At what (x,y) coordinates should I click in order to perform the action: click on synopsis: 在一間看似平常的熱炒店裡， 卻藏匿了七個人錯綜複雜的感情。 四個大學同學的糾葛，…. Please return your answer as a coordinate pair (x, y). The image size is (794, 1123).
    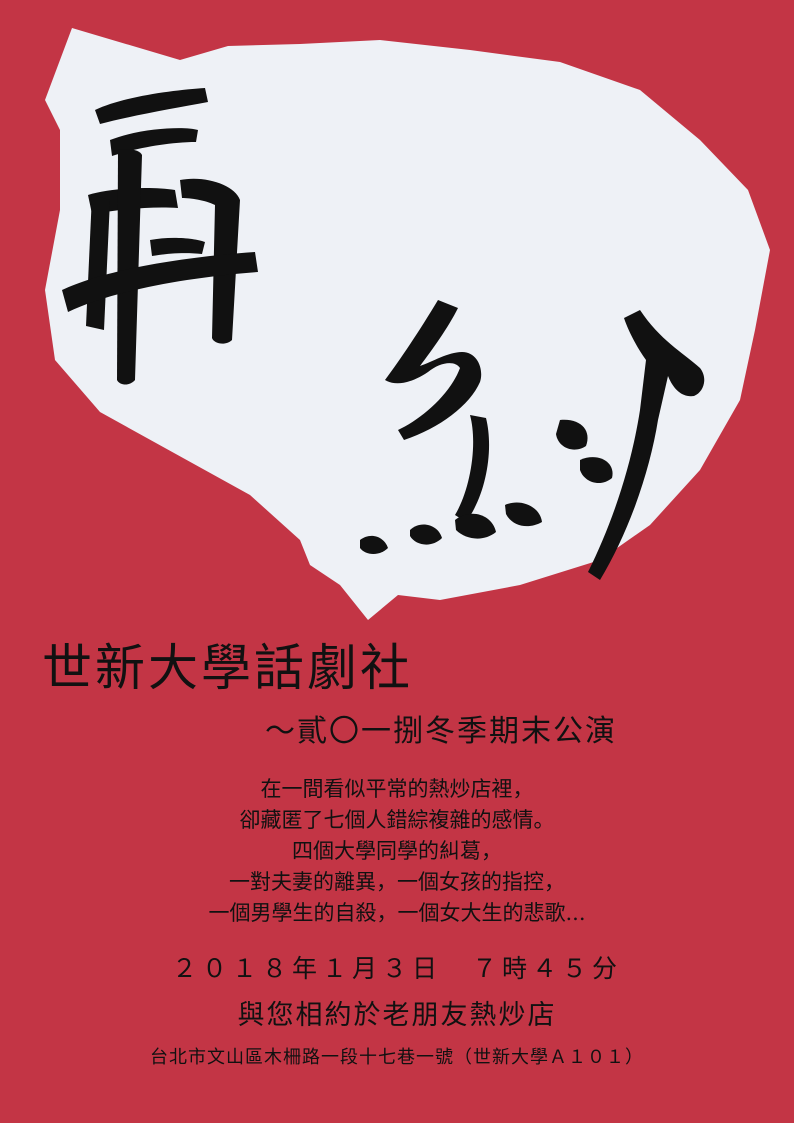
    Looking at the image, I should click on (397, 851).